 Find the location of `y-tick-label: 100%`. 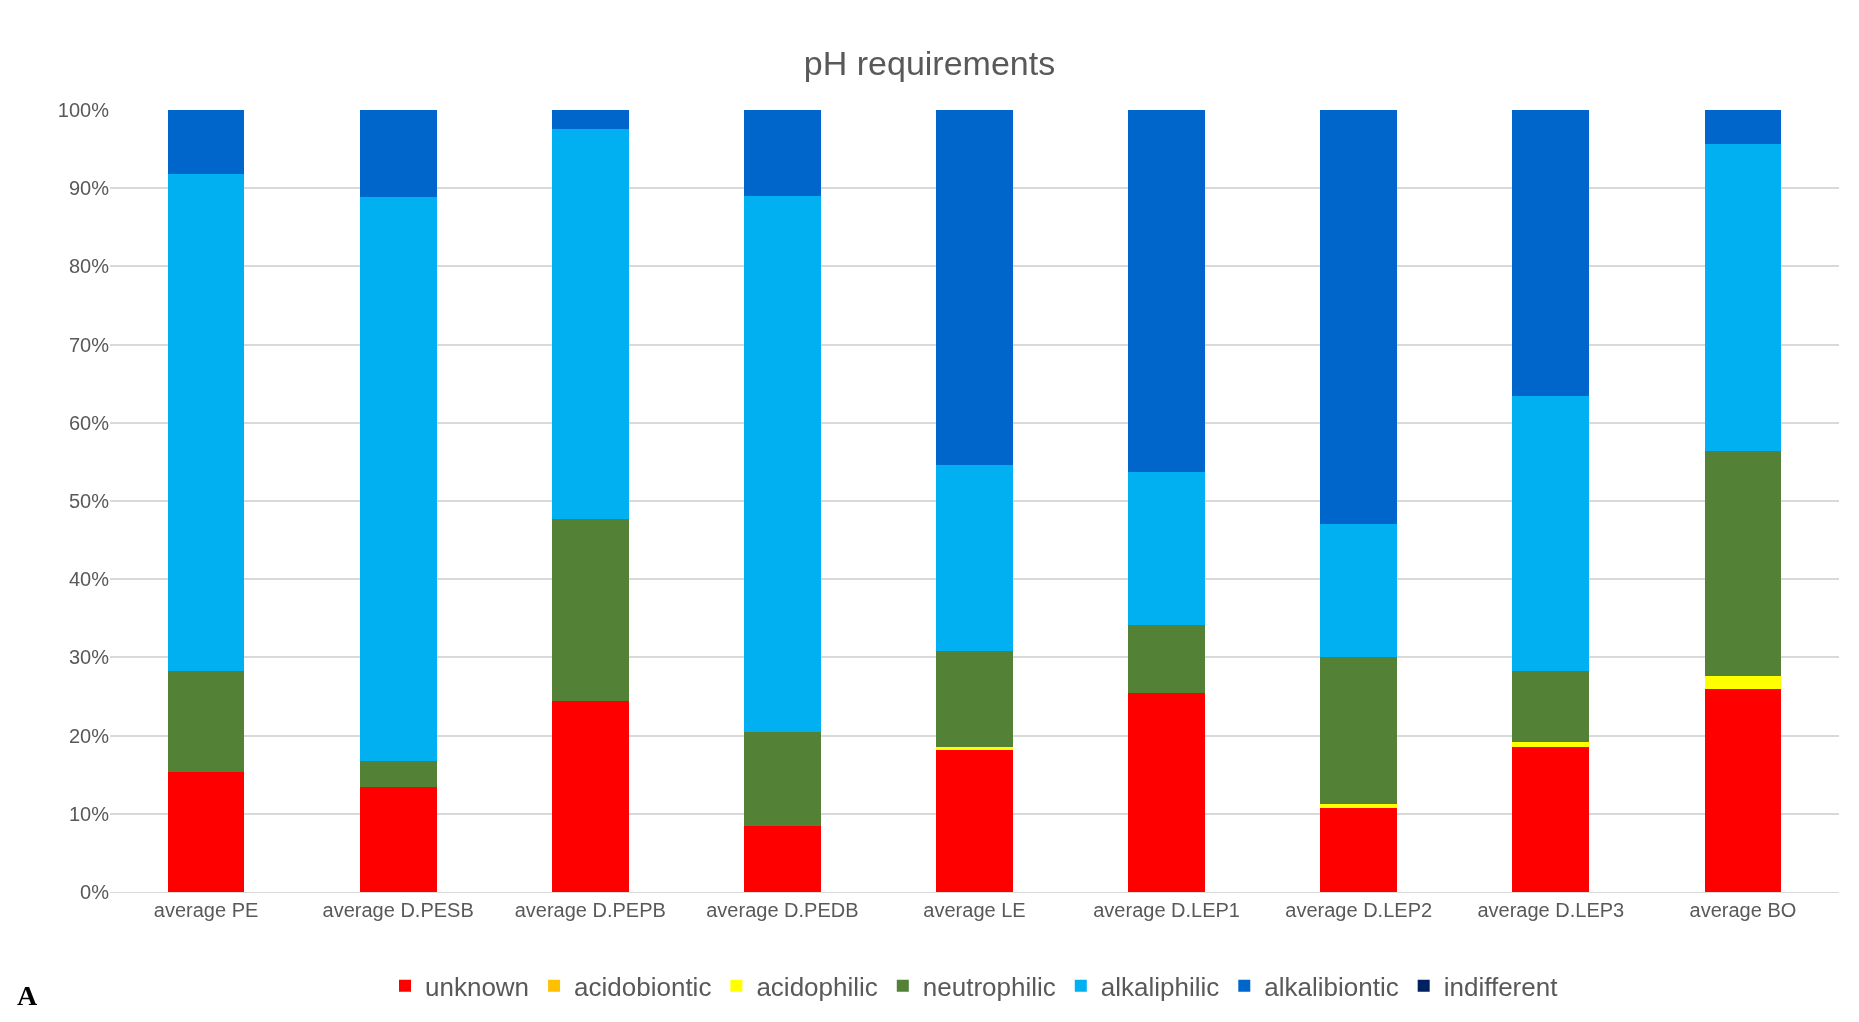

y-tick-label: 100% is located at coordinates (83, 110).